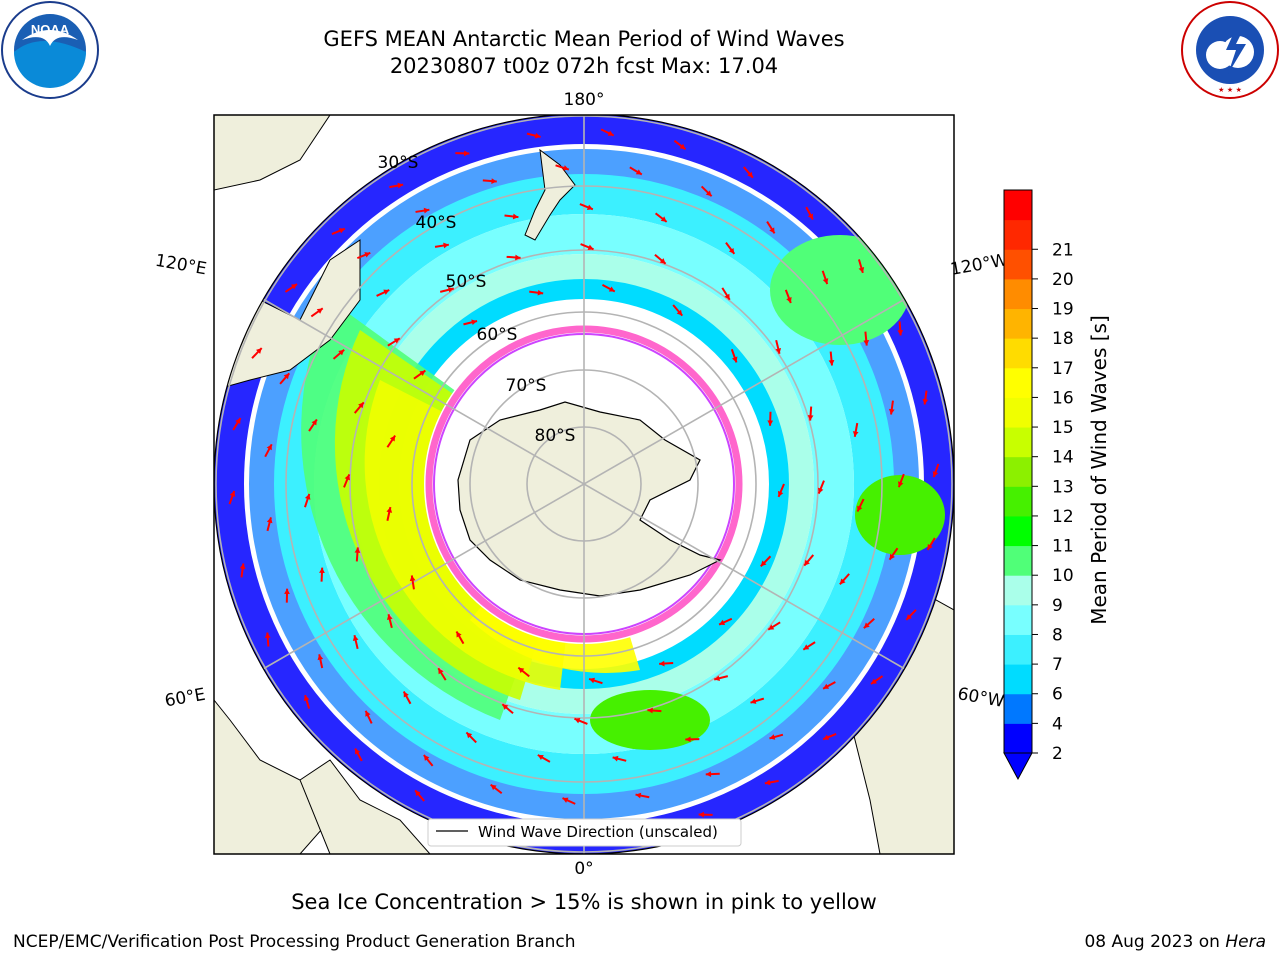  I want to click on colorbar-tick-label: 10, so click(1063, 576).